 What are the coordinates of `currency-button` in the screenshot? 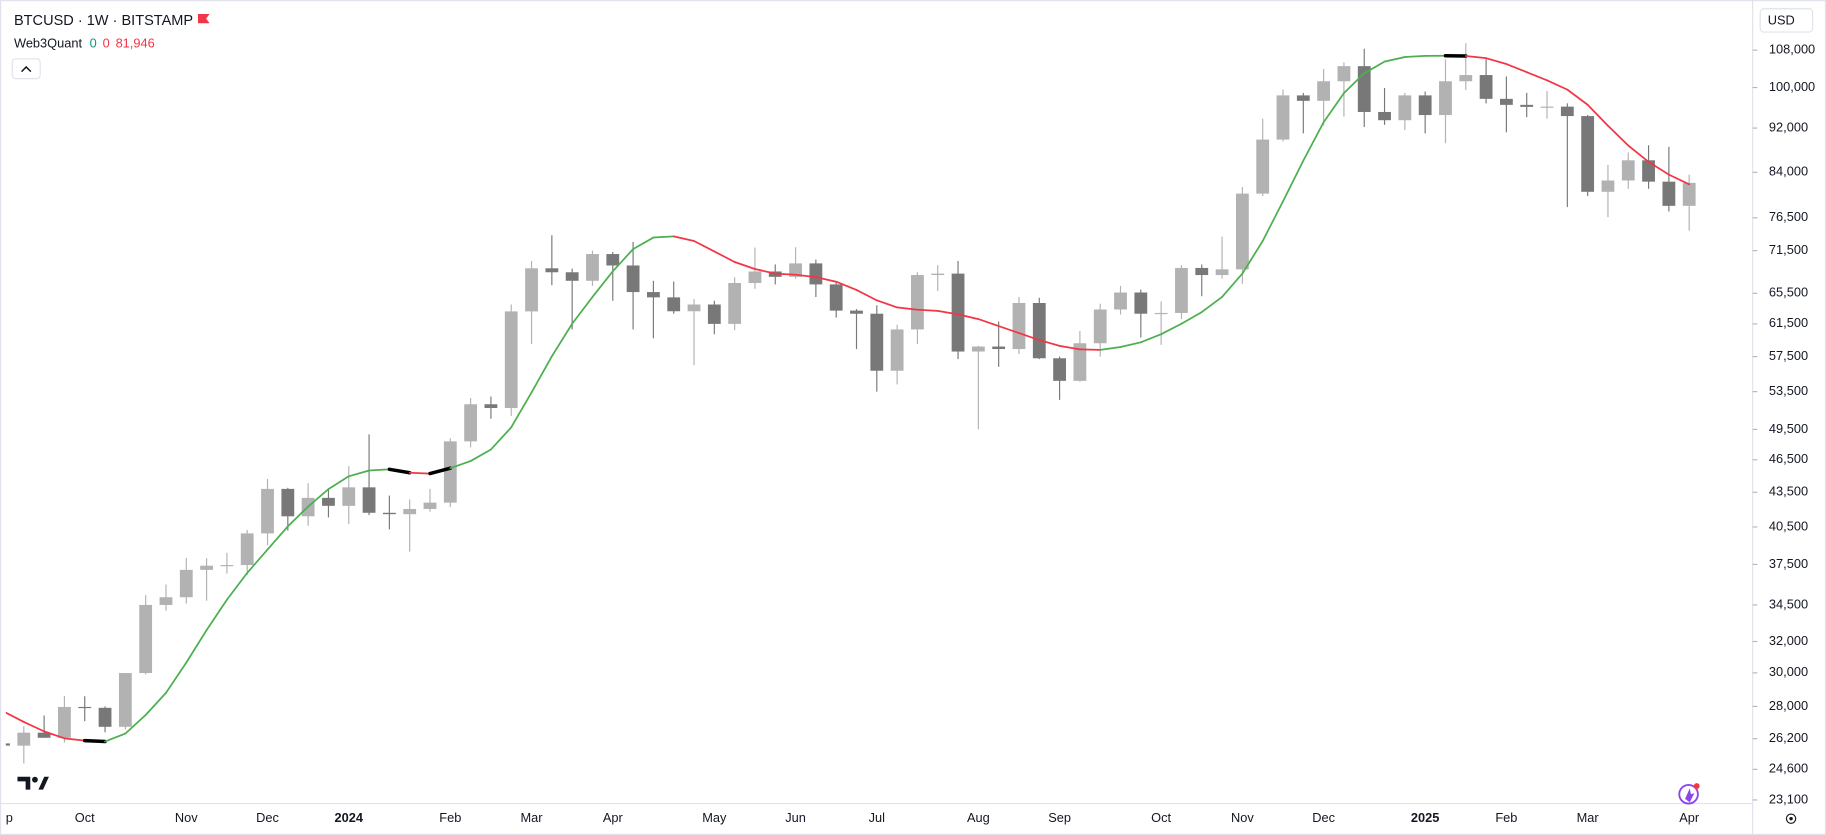 It's located at (1786, 20).